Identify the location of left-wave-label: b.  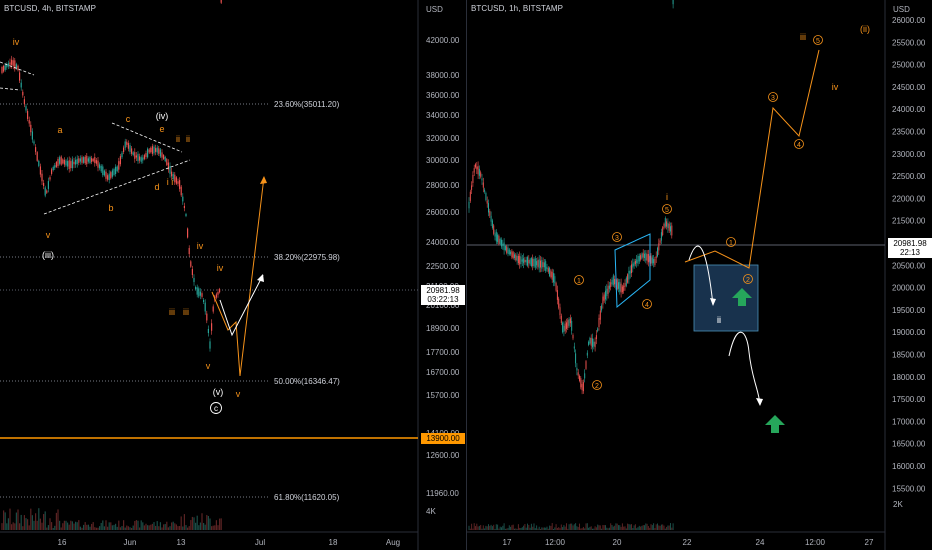
(110, 208).